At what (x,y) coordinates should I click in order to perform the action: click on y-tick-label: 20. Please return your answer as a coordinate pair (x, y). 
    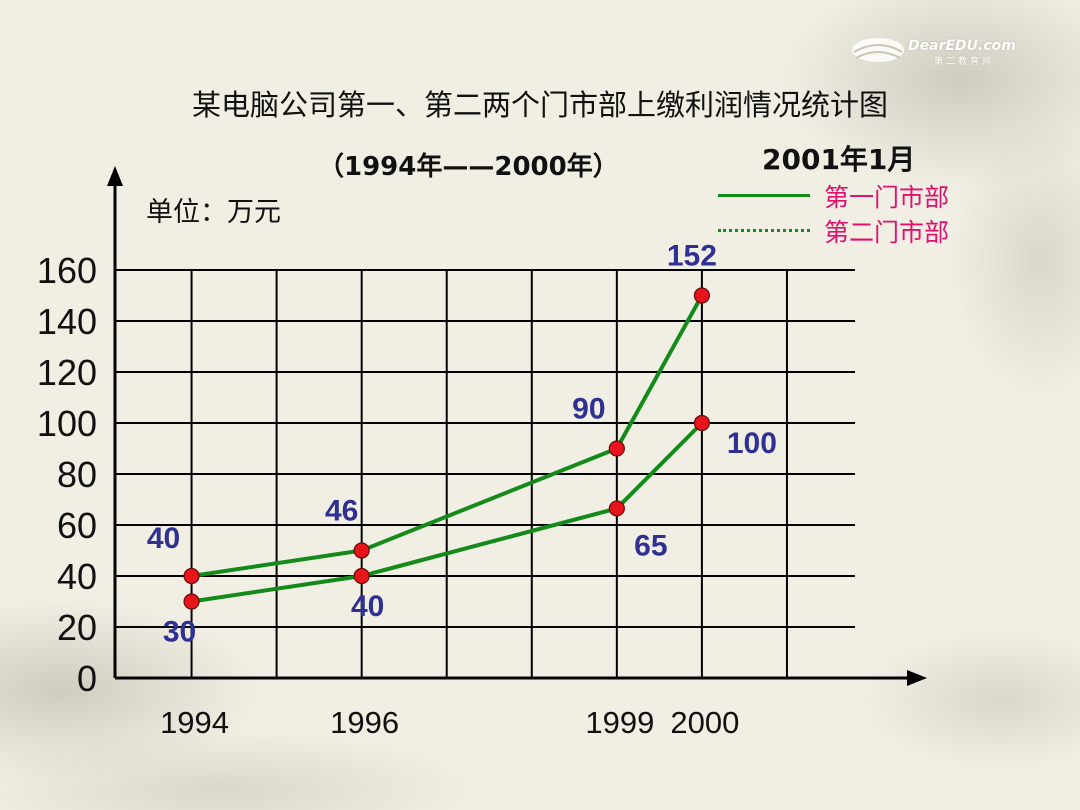
    Looking at the image, I should click on (77, 627).